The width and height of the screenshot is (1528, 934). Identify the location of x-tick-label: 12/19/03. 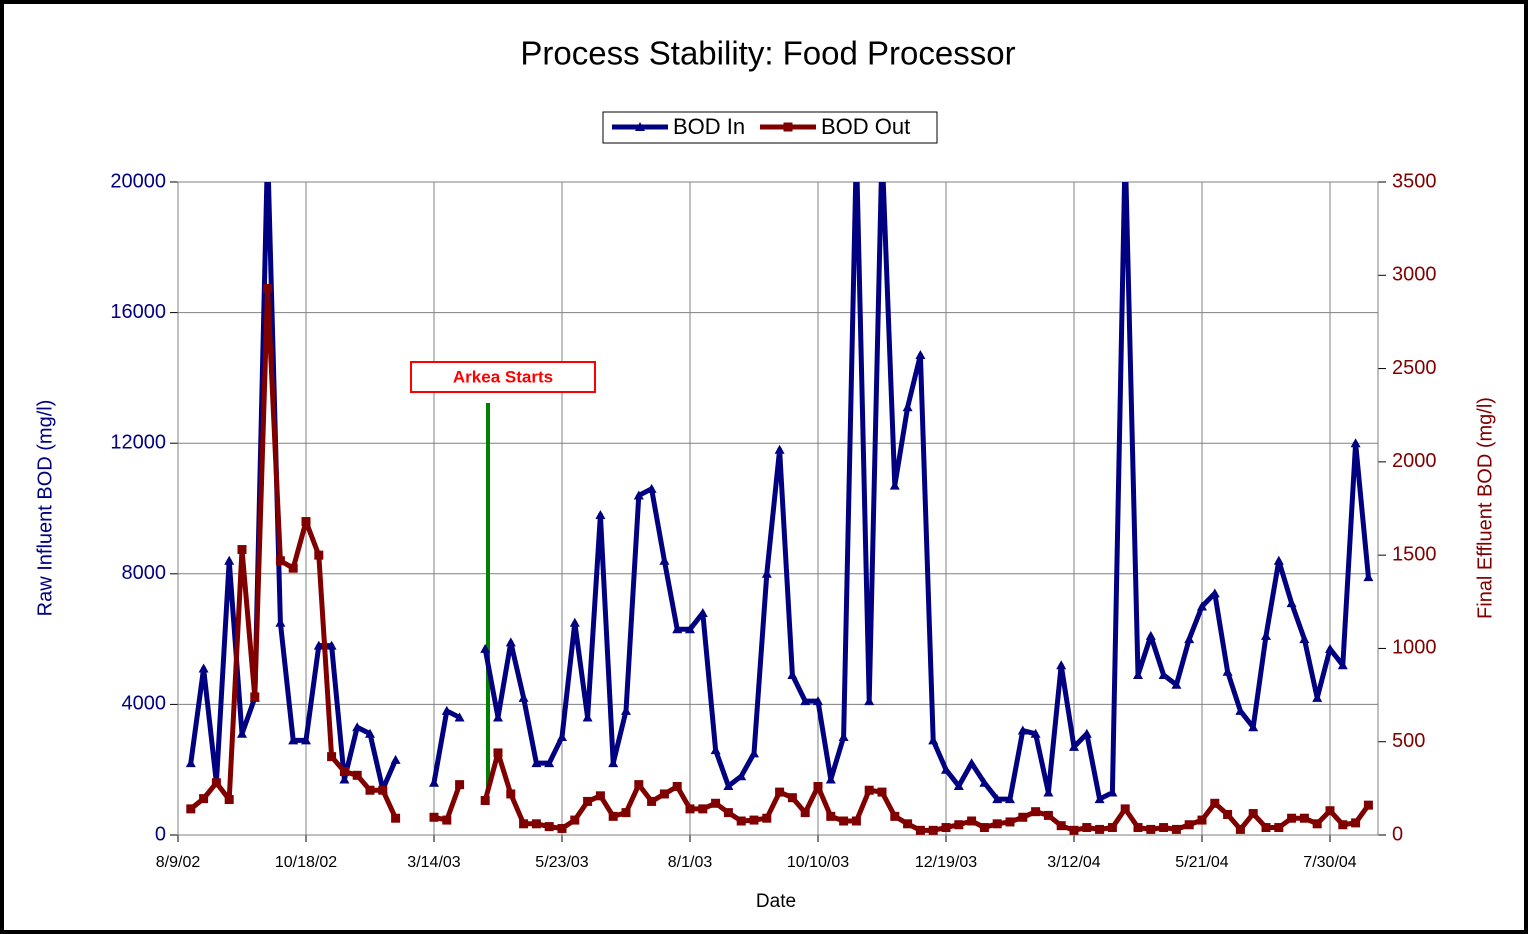
(946, 862).